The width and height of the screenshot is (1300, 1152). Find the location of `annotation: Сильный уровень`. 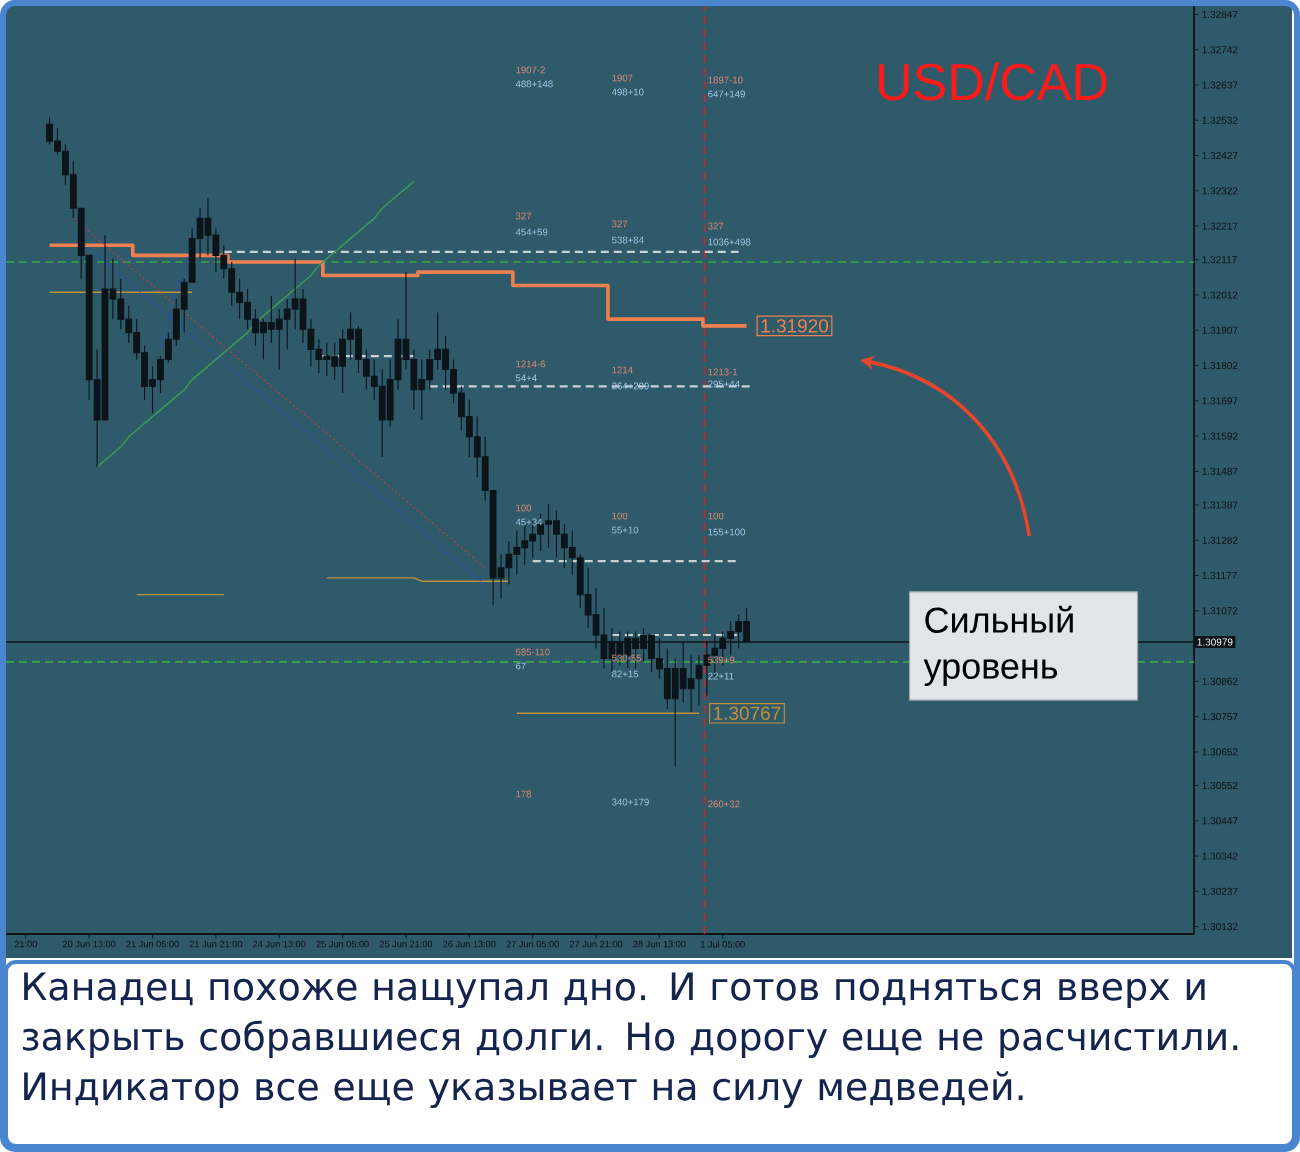

annotation: Сильный уровень is located at coordinates (998, 646).